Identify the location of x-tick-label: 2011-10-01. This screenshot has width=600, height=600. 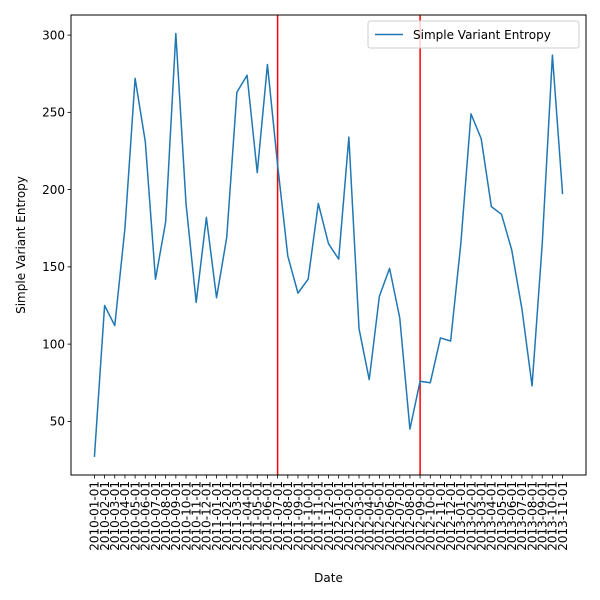
(308, 516).